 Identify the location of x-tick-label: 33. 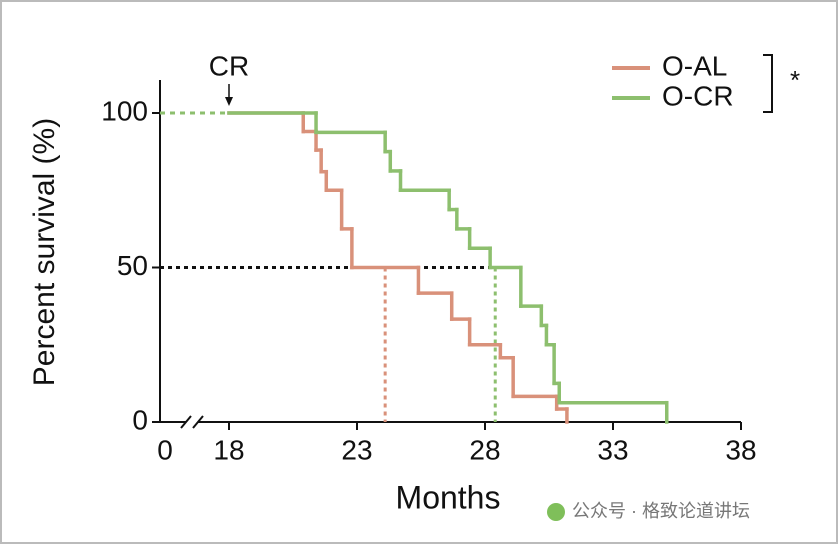
(612, 449).